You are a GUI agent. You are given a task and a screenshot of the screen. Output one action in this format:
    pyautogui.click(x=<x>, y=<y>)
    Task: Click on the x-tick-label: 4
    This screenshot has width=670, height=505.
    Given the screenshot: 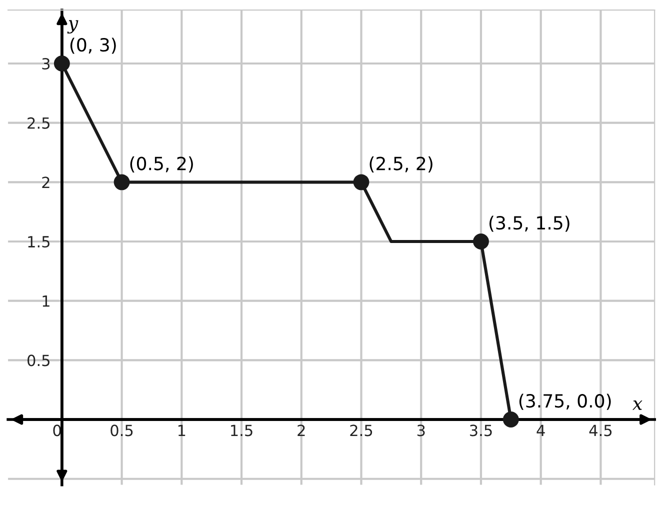 What is the action you would take?
    pyautogui.click(x=540, y=430)
    